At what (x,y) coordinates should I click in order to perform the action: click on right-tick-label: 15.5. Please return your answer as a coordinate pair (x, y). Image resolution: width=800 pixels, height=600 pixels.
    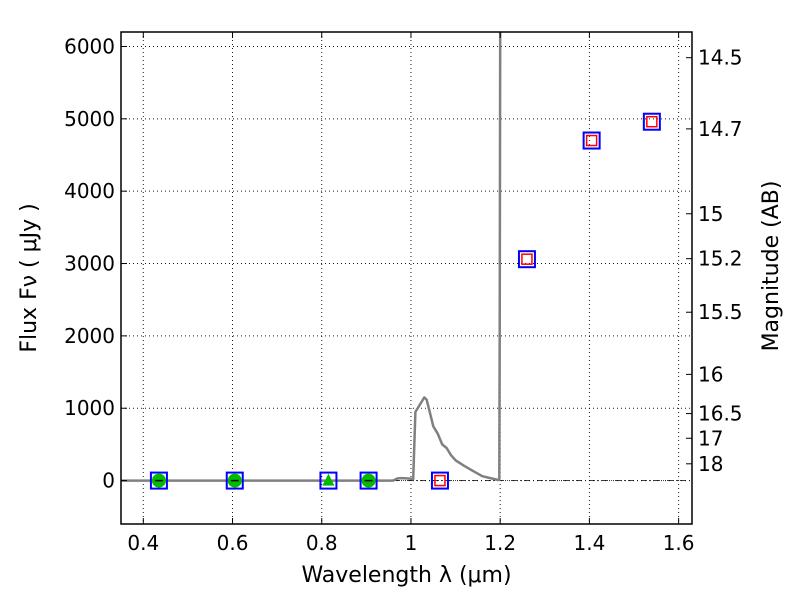
    Looking at the image, I should click on (720, 312).